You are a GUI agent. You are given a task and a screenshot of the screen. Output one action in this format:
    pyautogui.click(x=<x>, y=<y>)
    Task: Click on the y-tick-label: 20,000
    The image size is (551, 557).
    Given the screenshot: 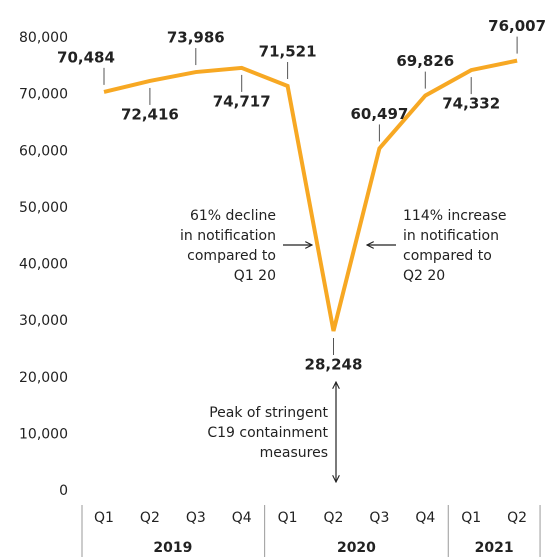 What is the action you would take?
    pyautogui.click(x=43, y=378)
    